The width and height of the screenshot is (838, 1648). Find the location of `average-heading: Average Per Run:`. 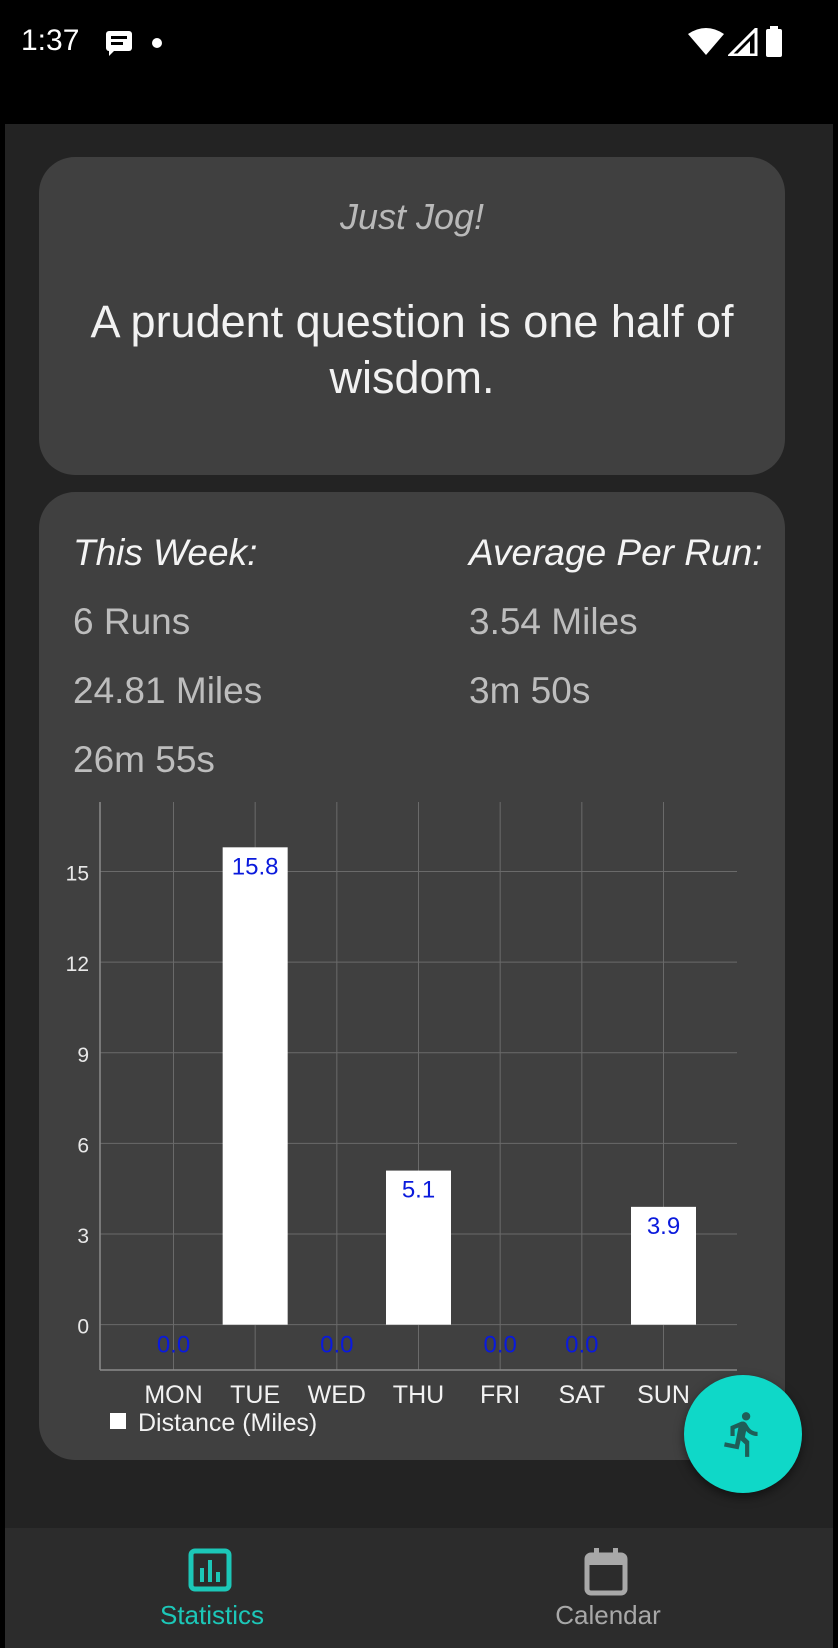

average-heading: Average Per Run: is located at coordinates (616, 552).